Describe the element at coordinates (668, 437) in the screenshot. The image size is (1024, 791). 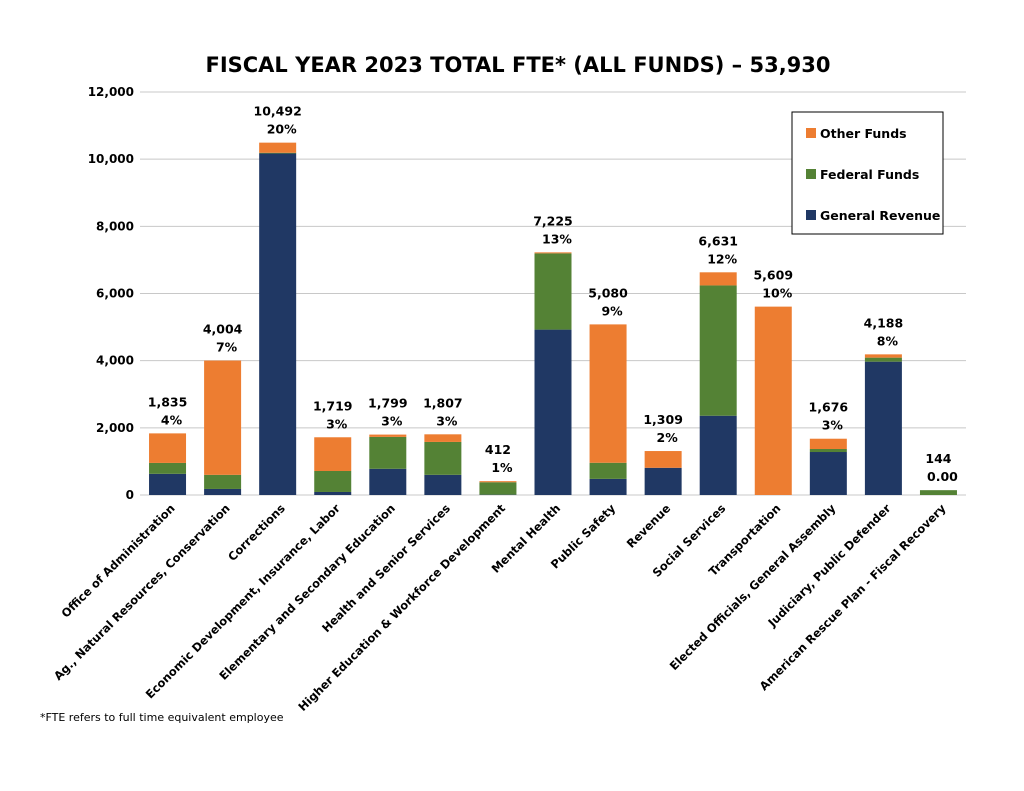
I see `percent-label: 2%` at that location.